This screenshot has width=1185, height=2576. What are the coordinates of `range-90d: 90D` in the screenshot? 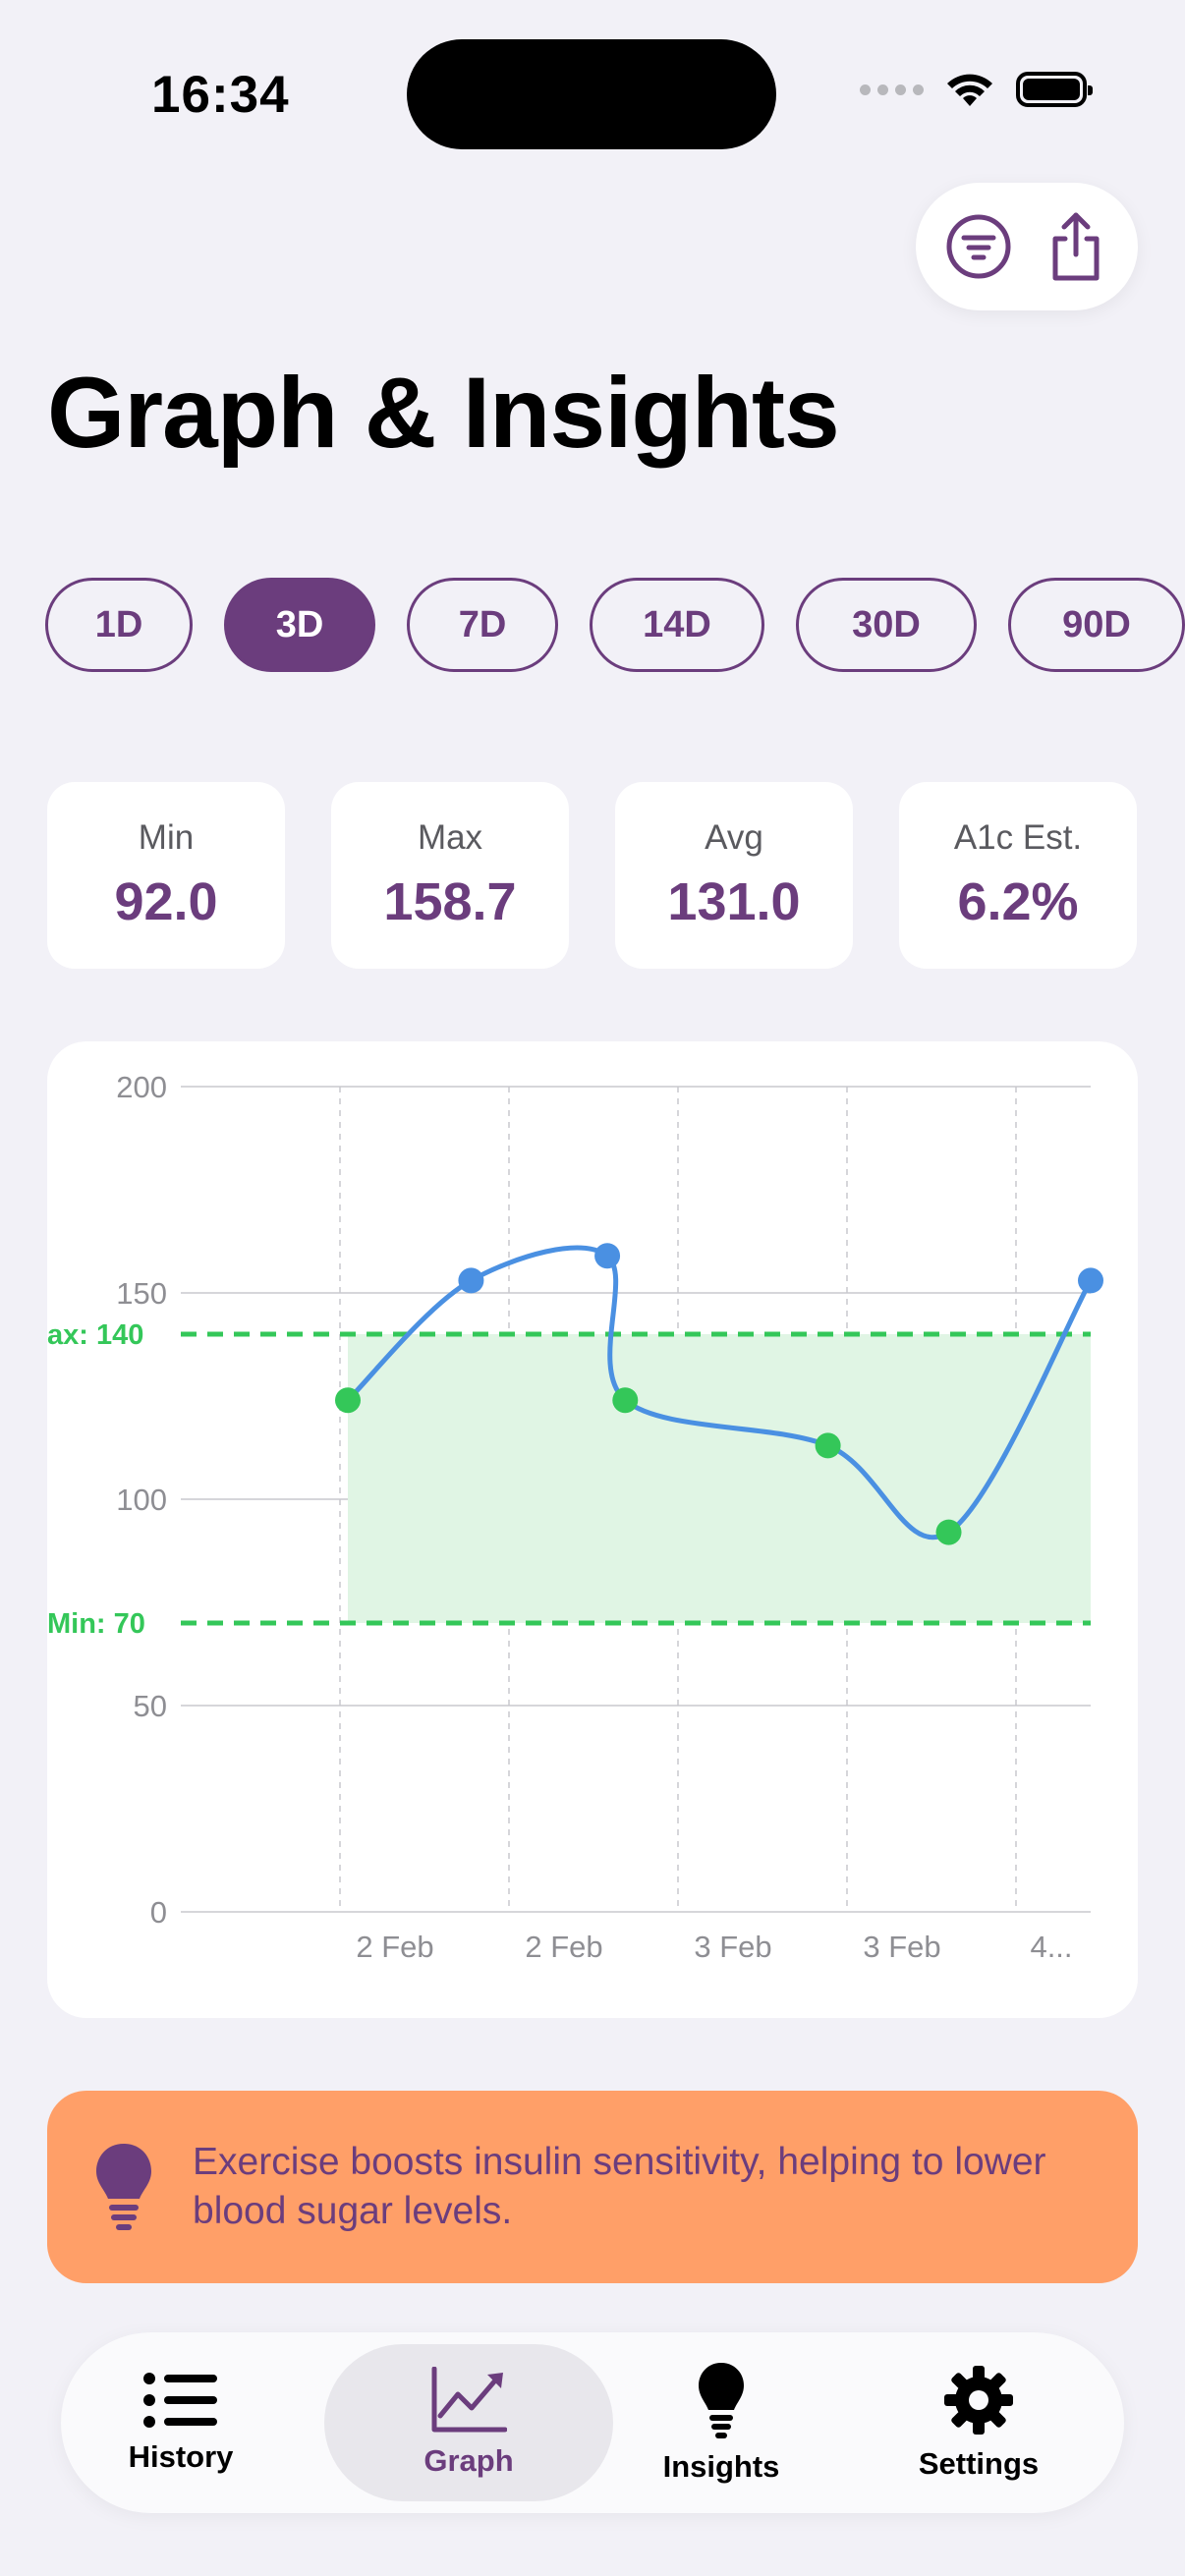 It's located at (1096, 625).